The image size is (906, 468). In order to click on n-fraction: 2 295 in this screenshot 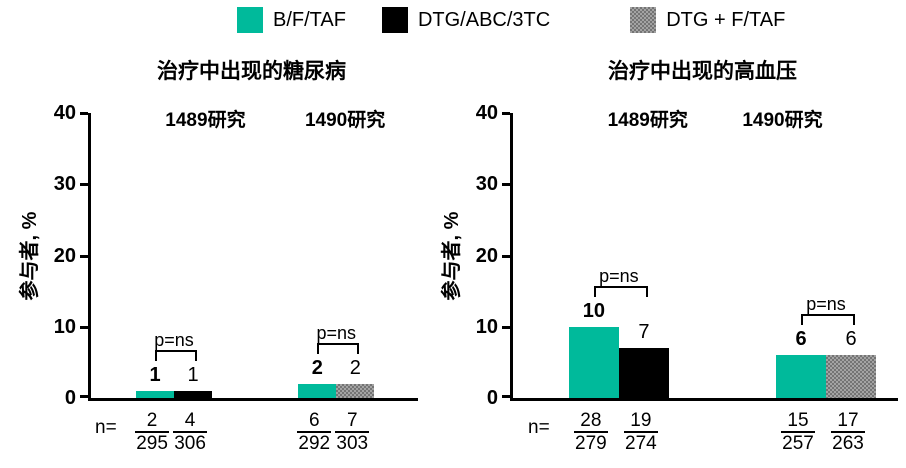, I will do `click(152, 432)`.